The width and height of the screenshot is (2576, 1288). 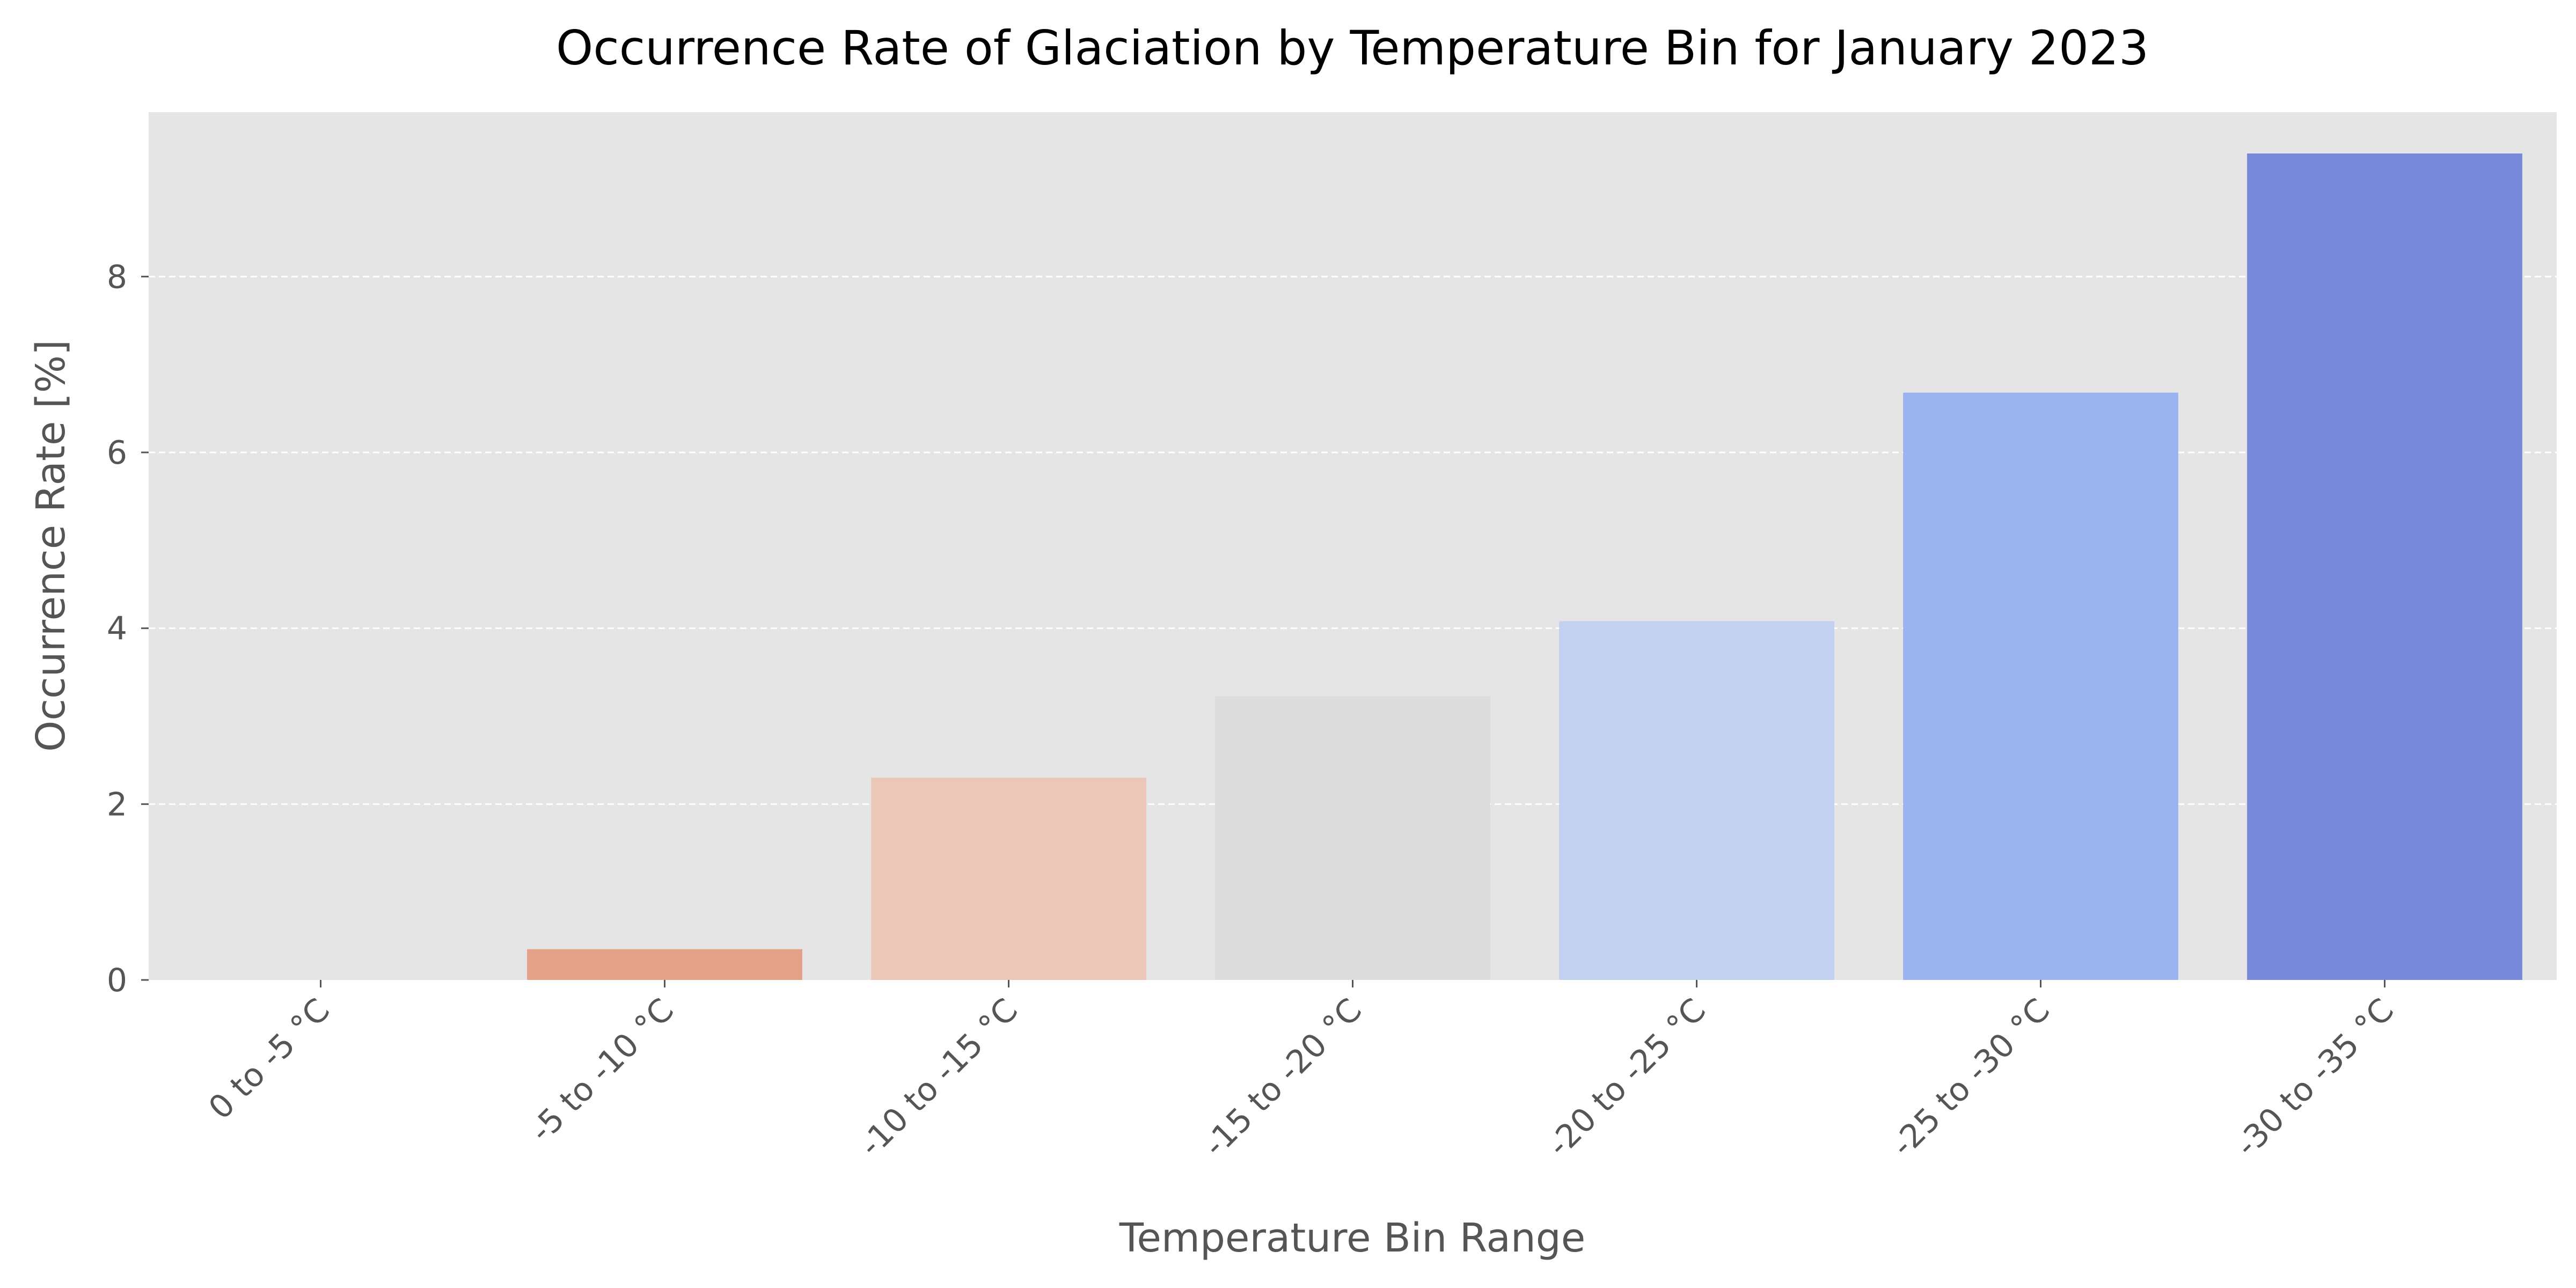 I want to click on x-tick-label: -10 to -15 °C, so click(x=938, y=1077).